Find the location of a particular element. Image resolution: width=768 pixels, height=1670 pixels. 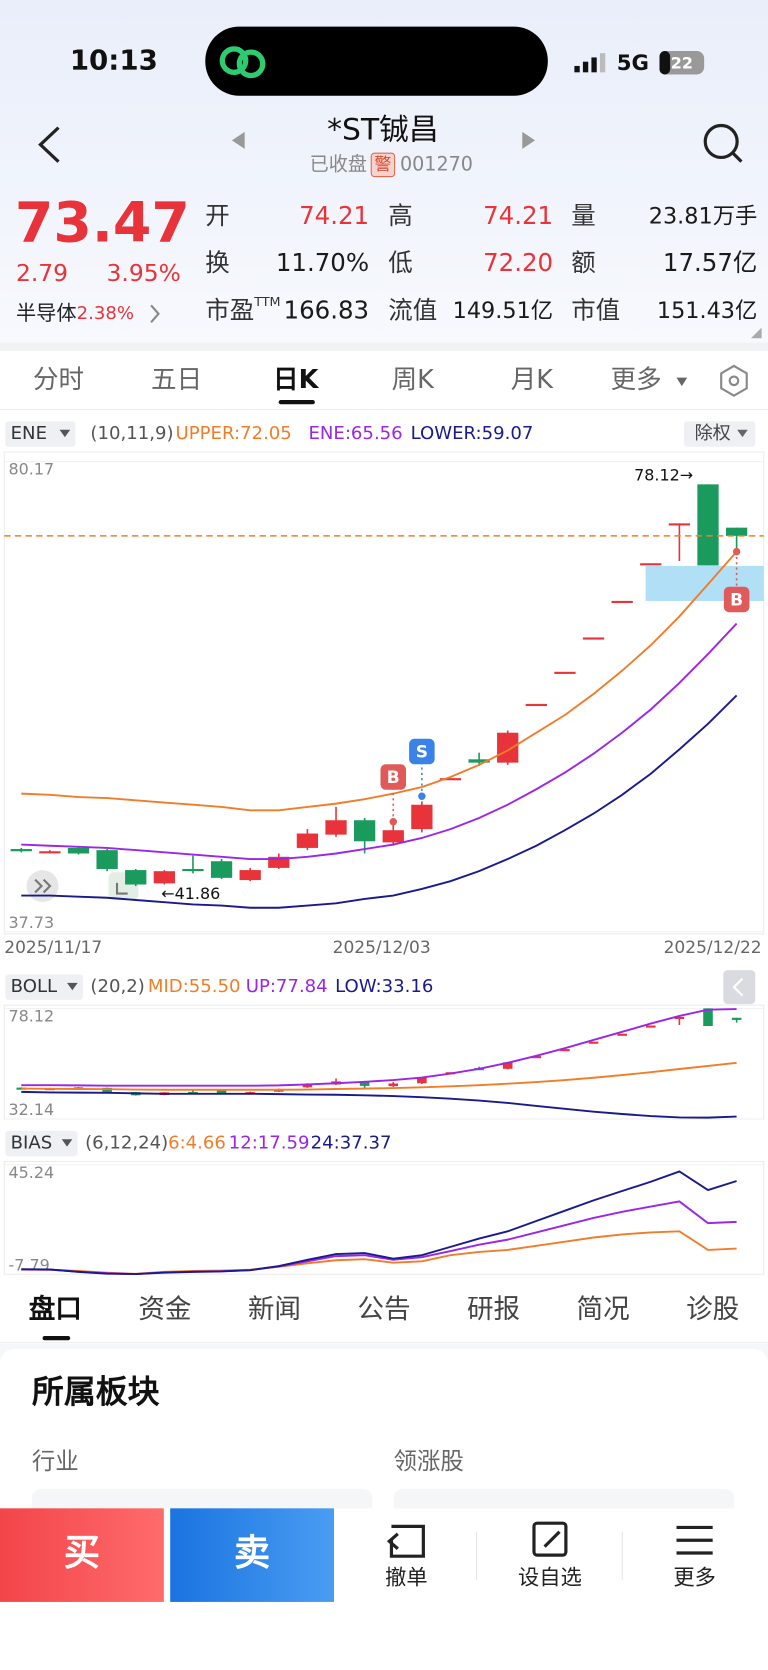

period-tab: 五日 is located at coordinates (176, 380).